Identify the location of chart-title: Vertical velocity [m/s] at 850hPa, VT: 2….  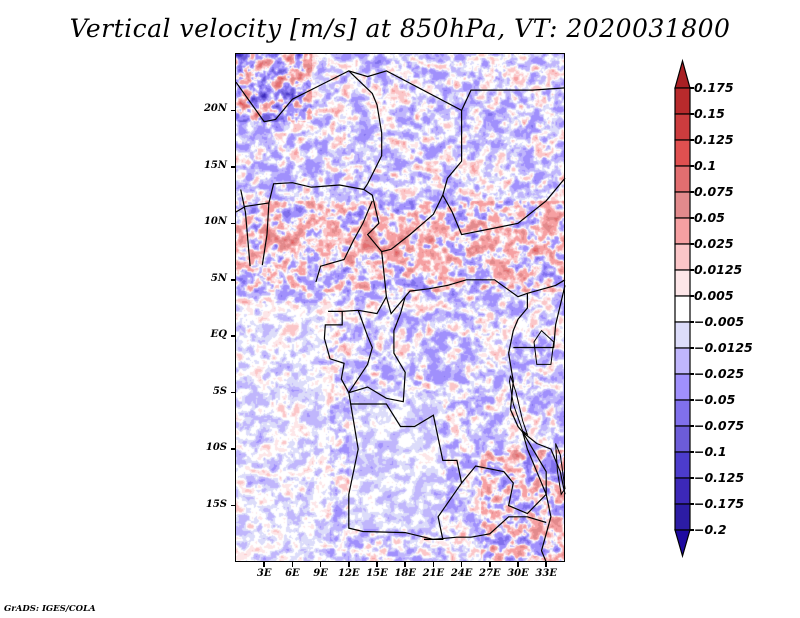
(400, 28).